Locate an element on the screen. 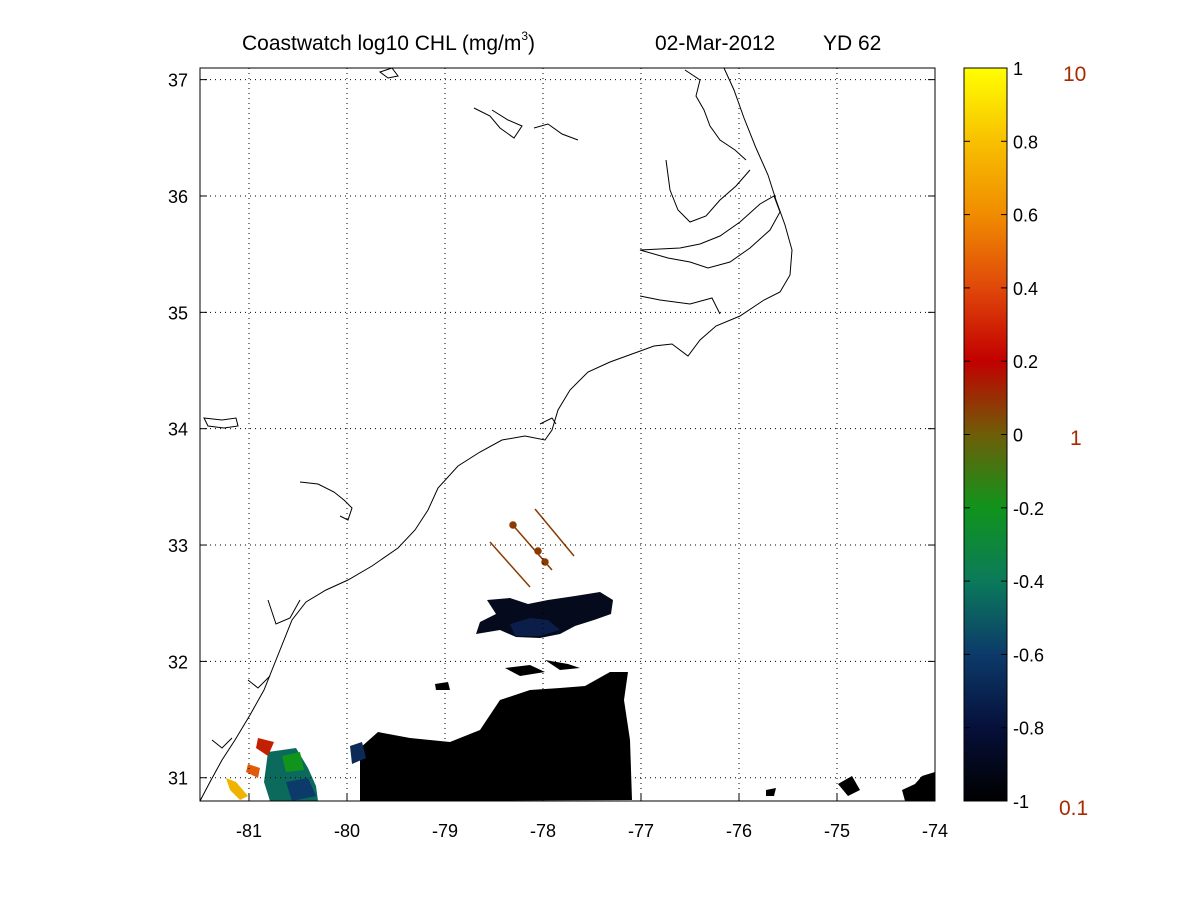 This screenshot has height=900, width=1200. x-tick-label: -76 is located at coordinates (739, 831).